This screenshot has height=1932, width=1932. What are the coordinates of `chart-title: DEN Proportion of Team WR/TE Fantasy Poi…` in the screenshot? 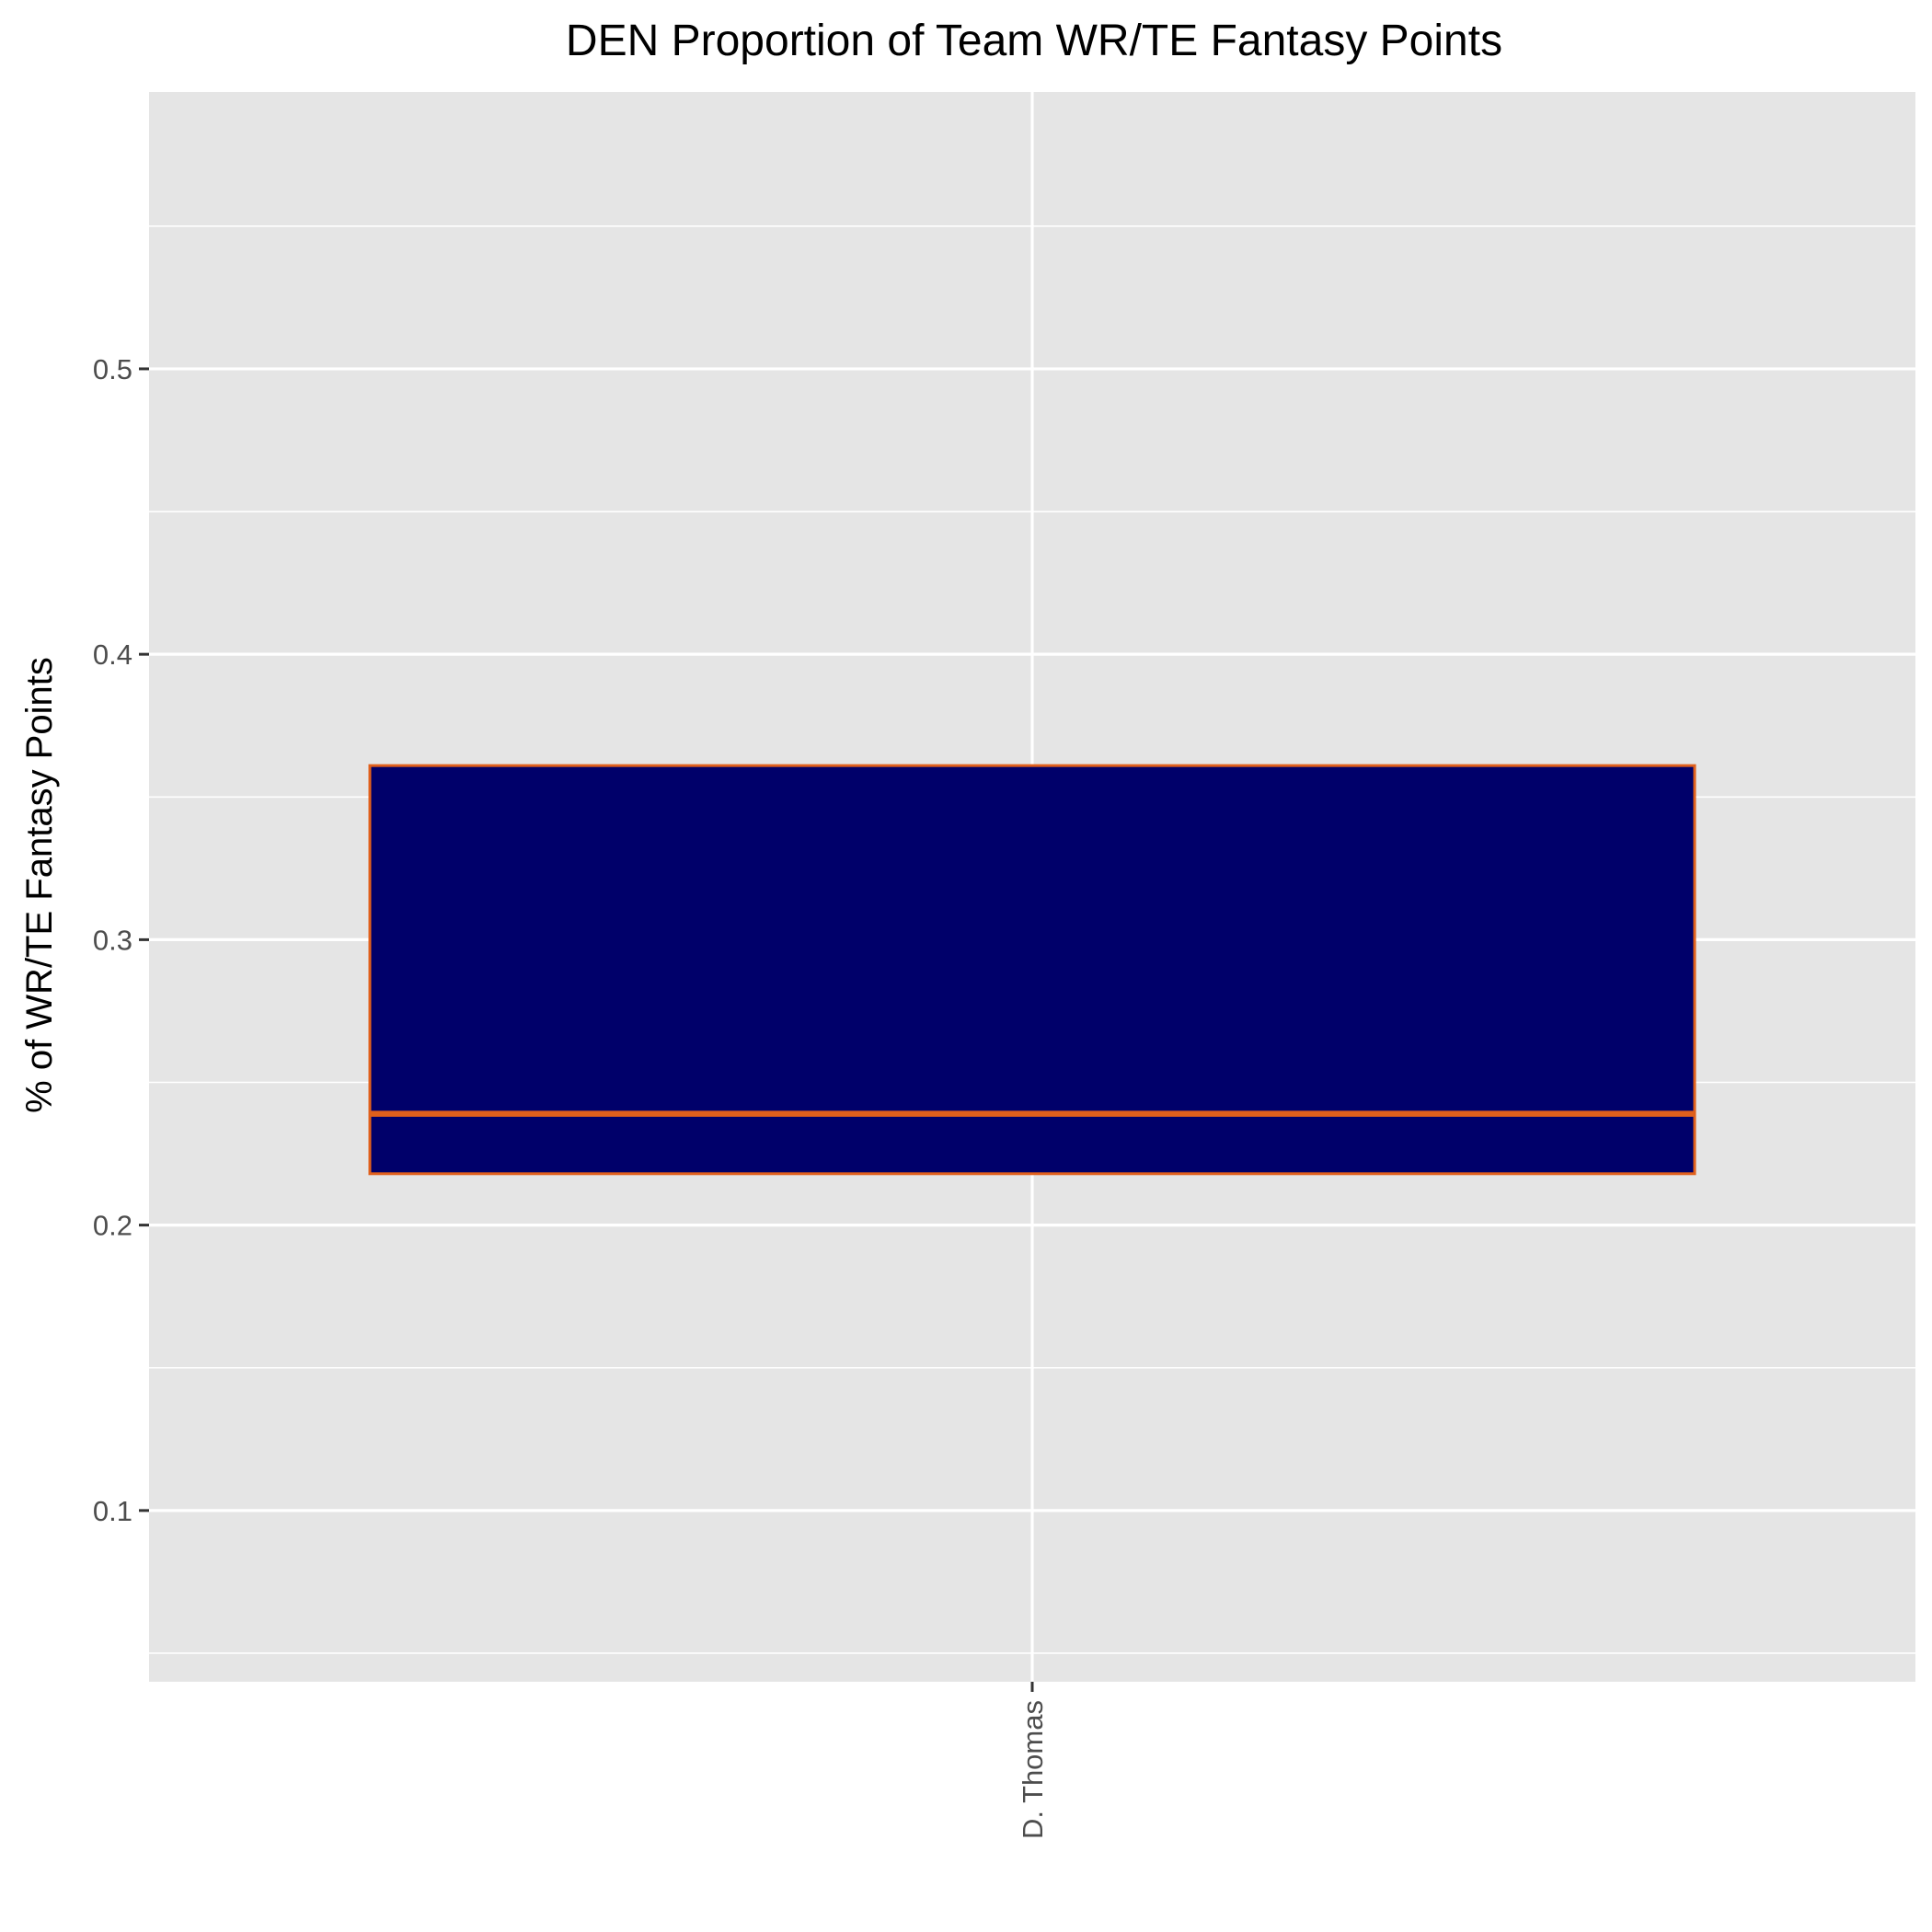 It's located at (1034, 41).